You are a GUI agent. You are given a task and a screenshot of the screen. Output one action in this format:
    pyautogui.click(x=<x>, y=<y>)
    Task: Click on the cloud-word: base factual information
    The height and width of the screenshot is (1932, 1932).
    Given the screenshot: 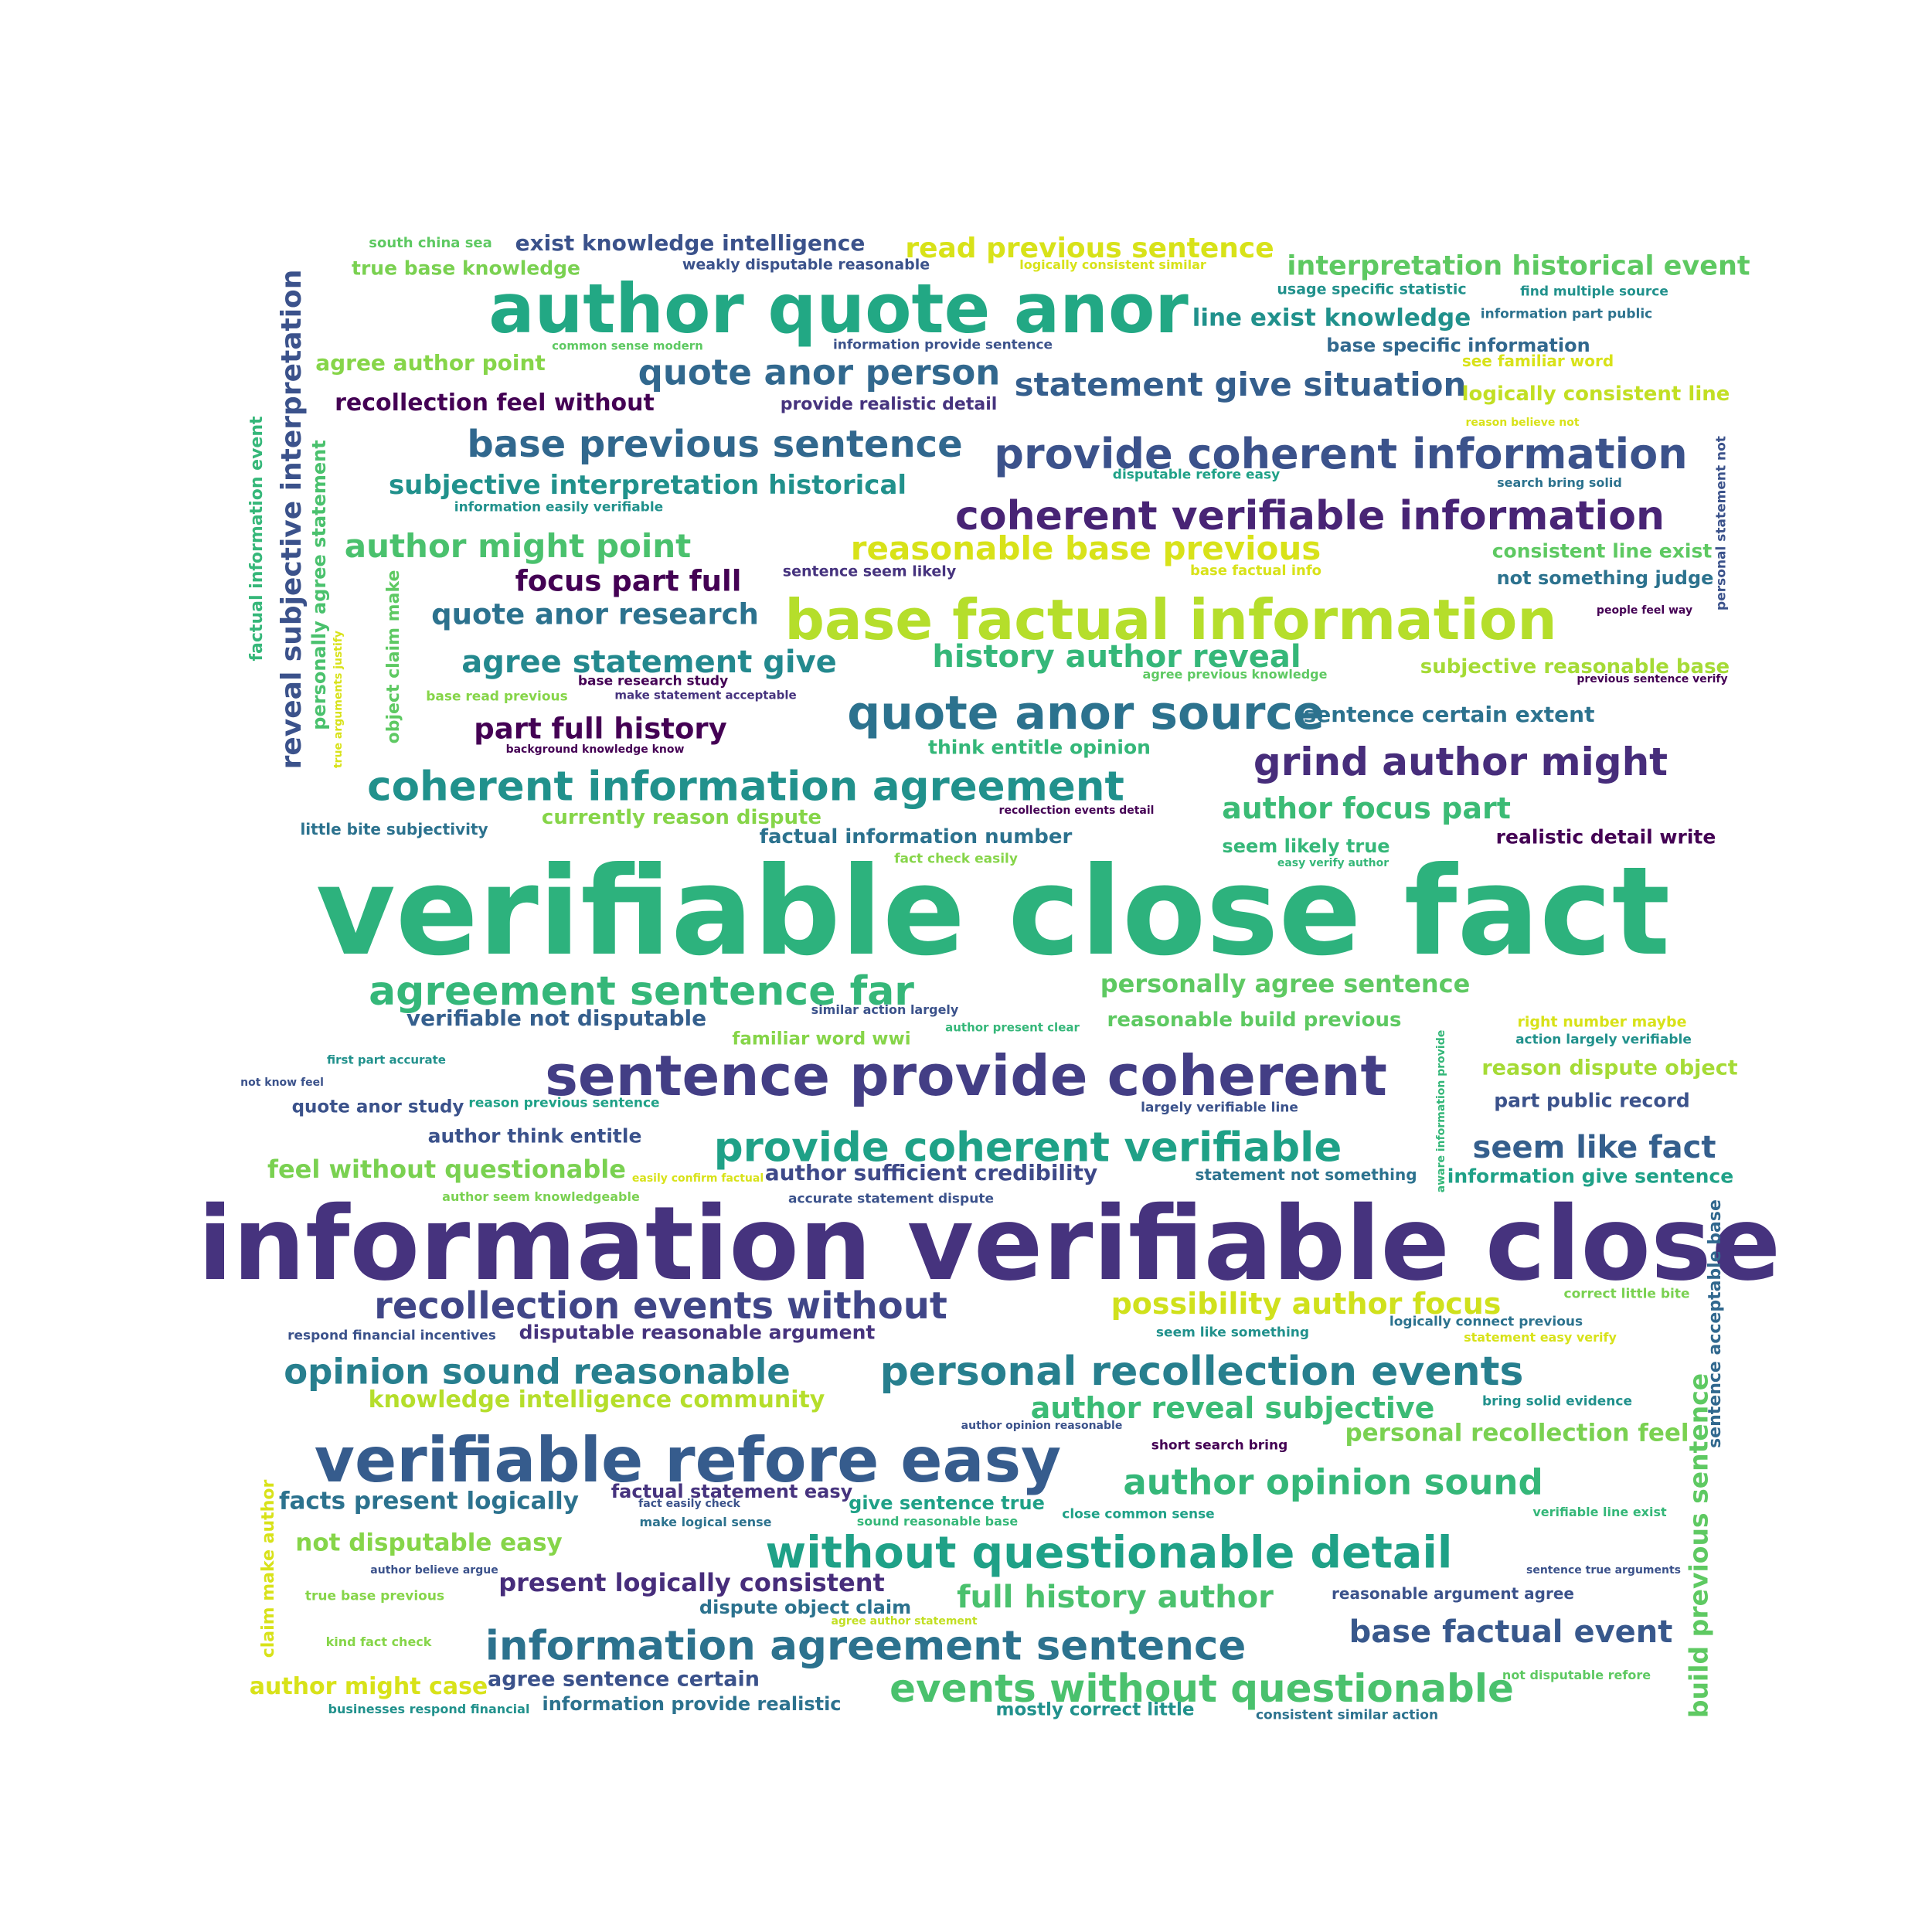 What is the action you would take?
    pyautogui.click(x=1170, y=620)
    